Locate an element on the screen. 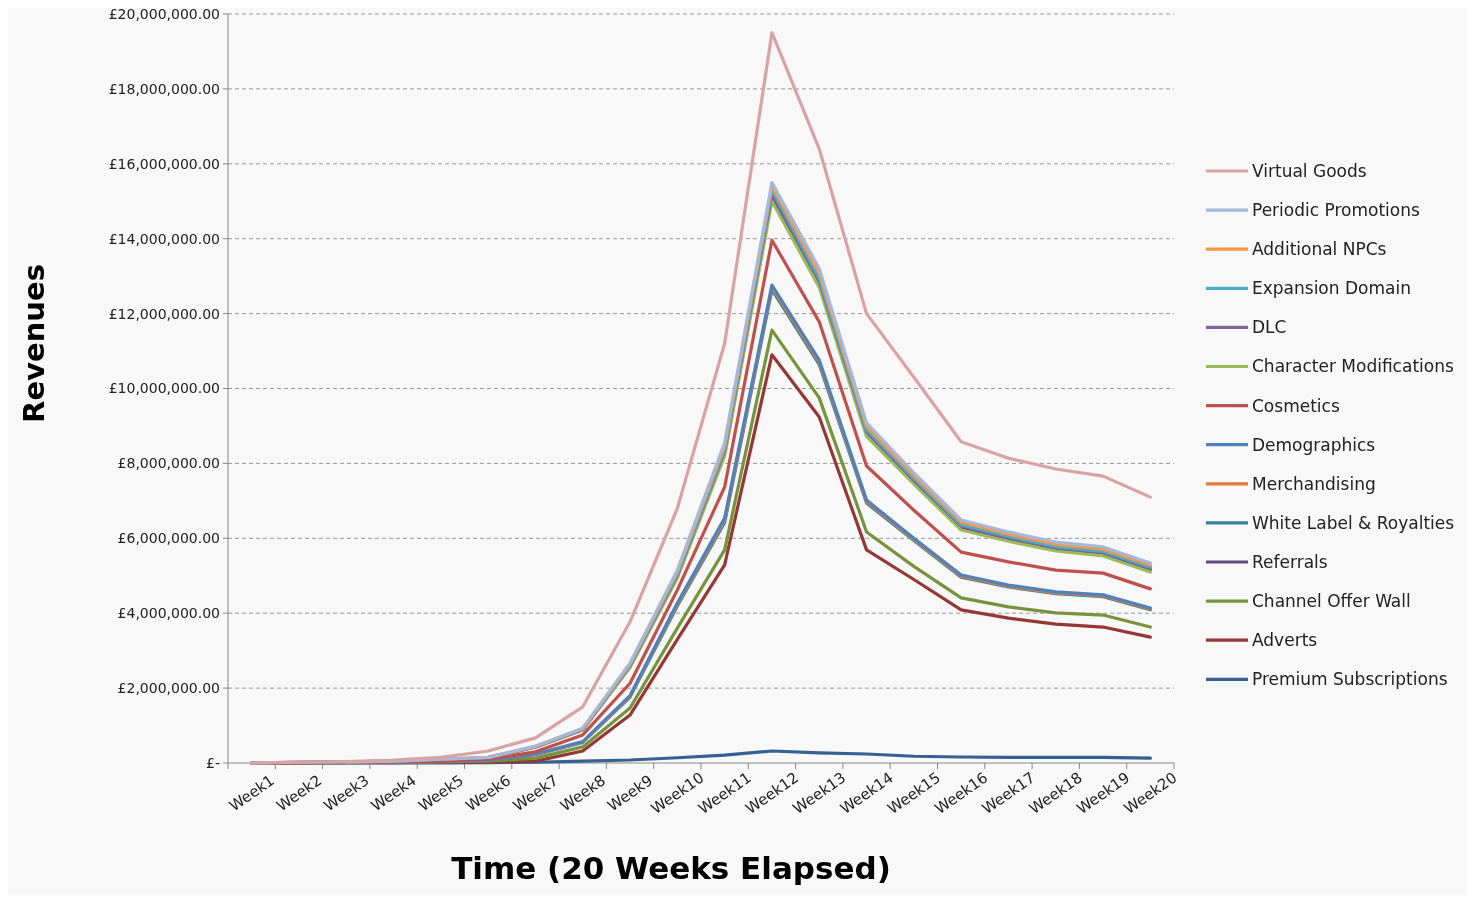 This screenshot has width=1475, height=903. legend-label: Virtual Goods is located at coordinates (1309, 170).